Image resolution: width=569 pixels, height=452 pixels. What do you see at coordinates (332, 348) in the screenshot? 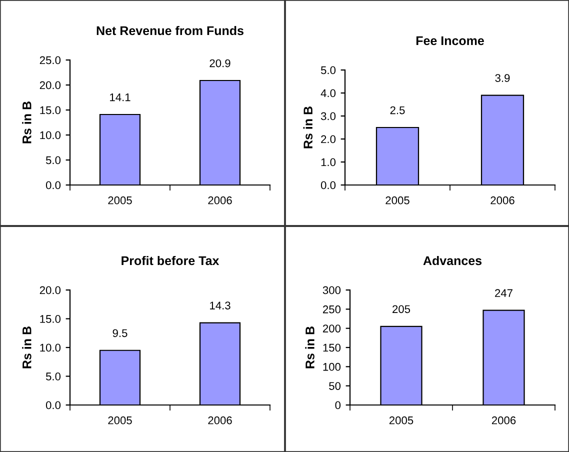
I see `y-tick-label: 150` at bounding box center [332, 348].